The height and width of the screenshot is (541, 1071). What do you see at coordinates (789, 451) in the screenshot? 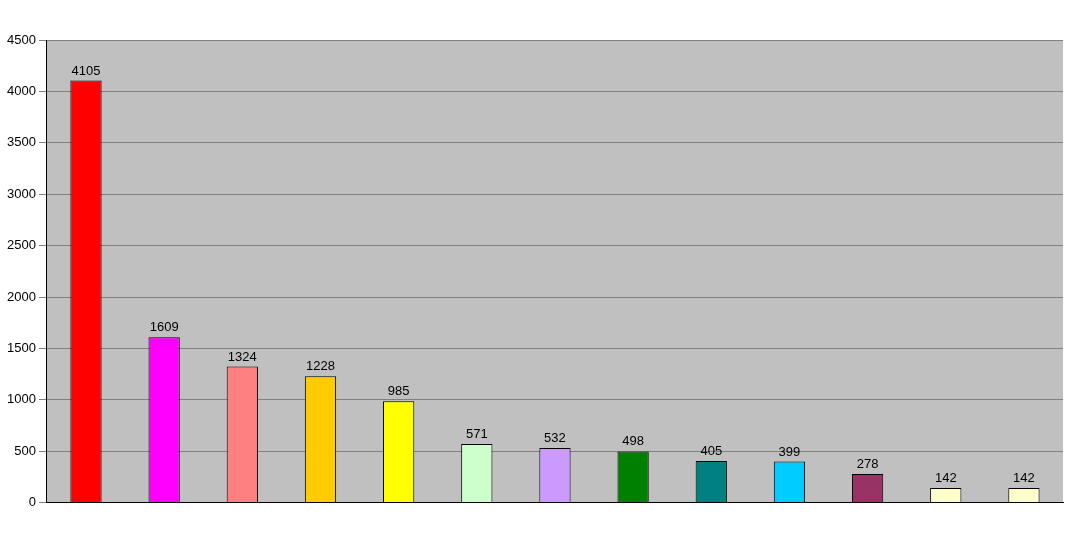
I see `data-label: 399` at bounding box center [789, 451].